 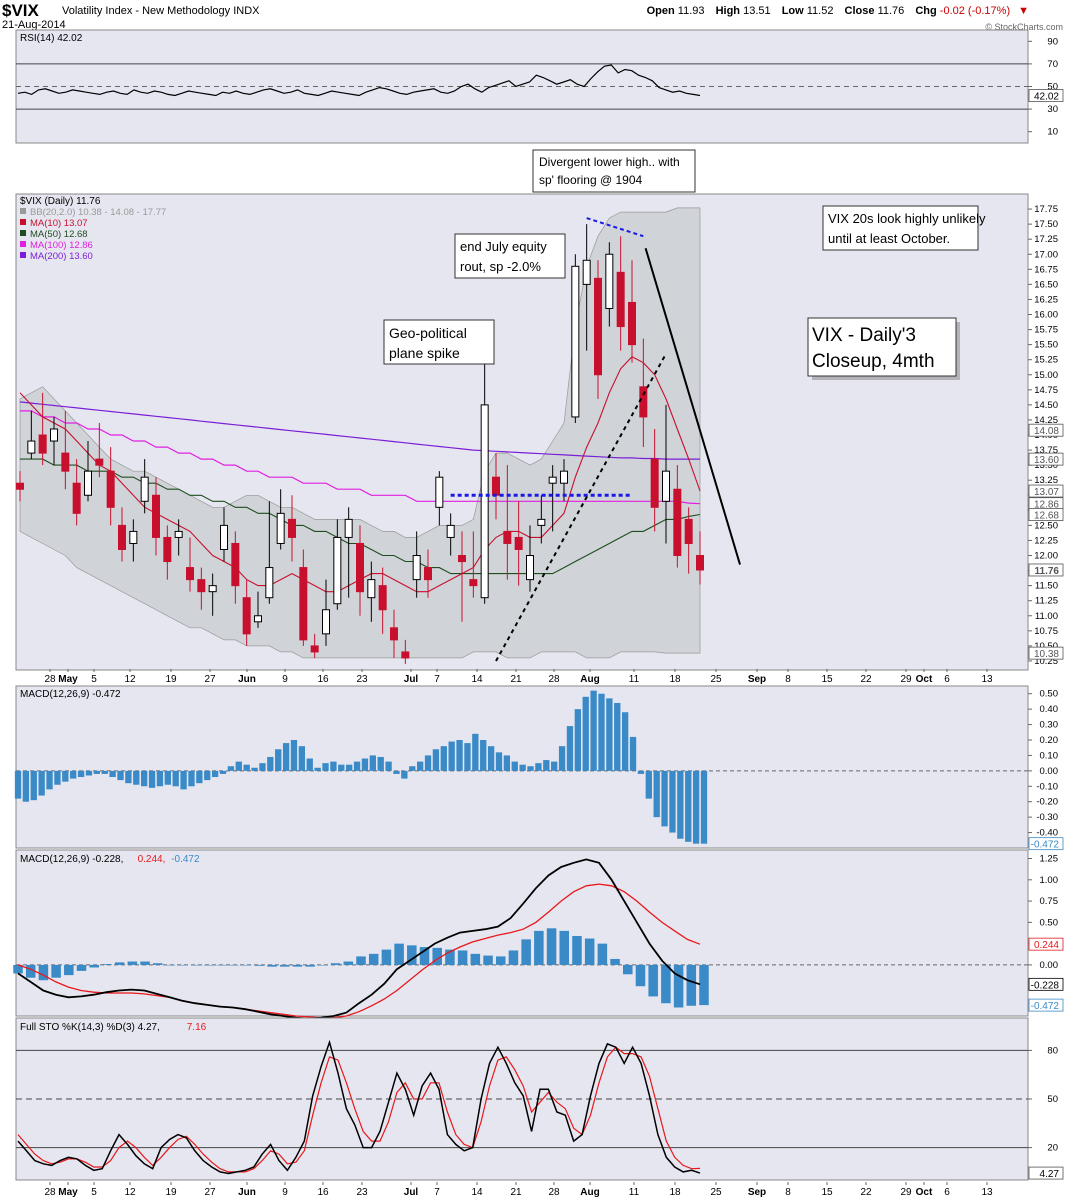 I want to click on chg-label: Chg, so click(x=926, y=11).